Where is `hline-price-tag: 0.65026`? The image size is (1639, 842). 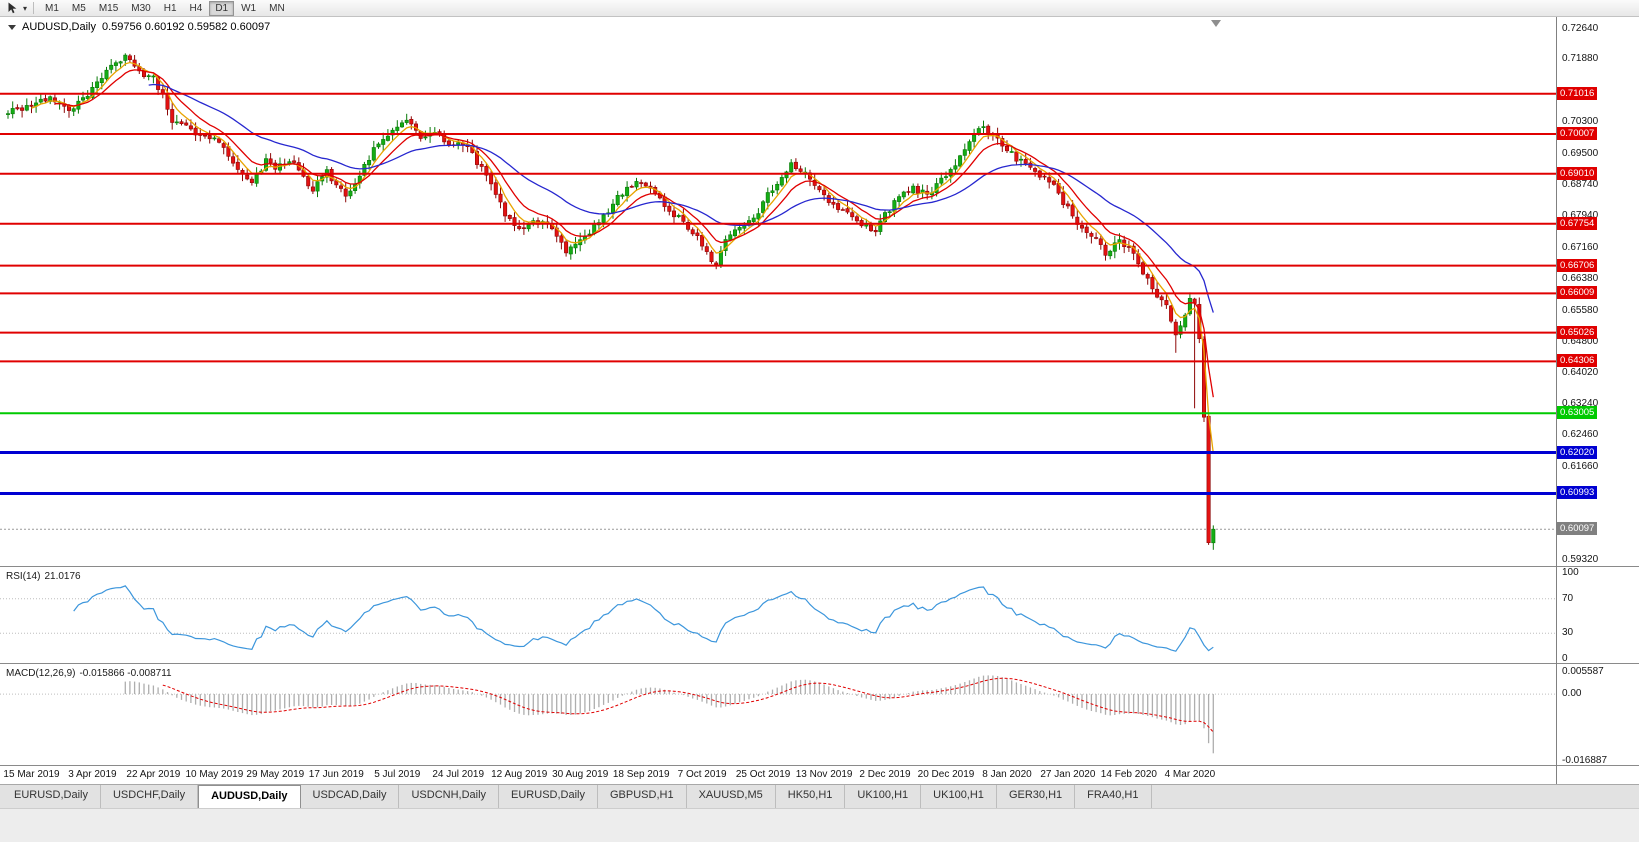
hline-price-tag: 0.65026 is located at coordinates (1577, 332).